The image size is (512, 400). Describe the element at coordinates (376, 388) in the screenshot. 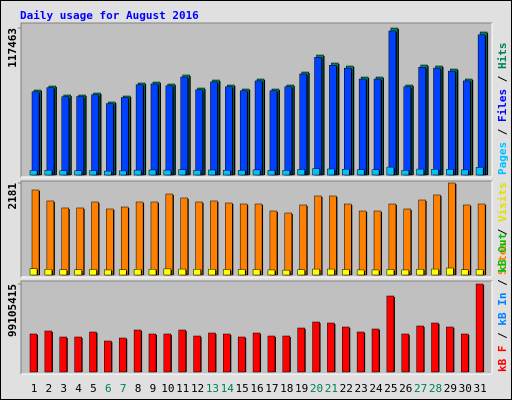

I see `x-tick-label: 24` at that location.